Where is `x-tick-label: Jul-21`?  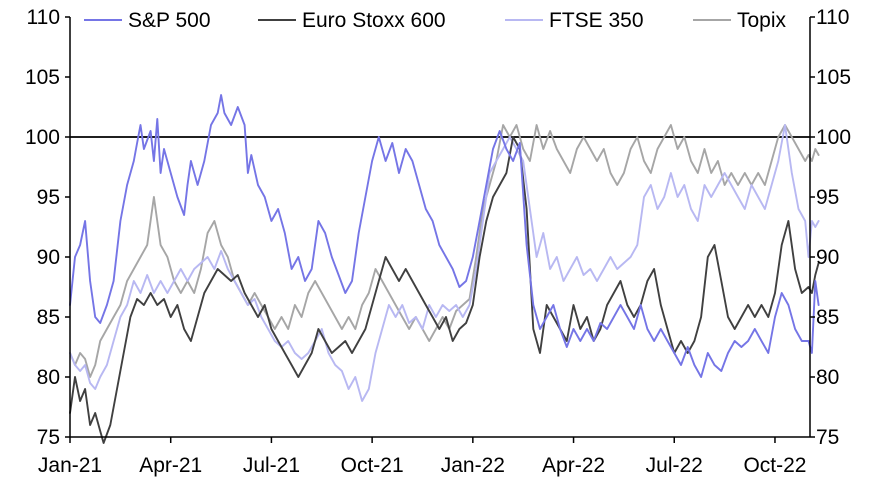 x-tick-label: Jul-21 is located at coordinates (271, 465).